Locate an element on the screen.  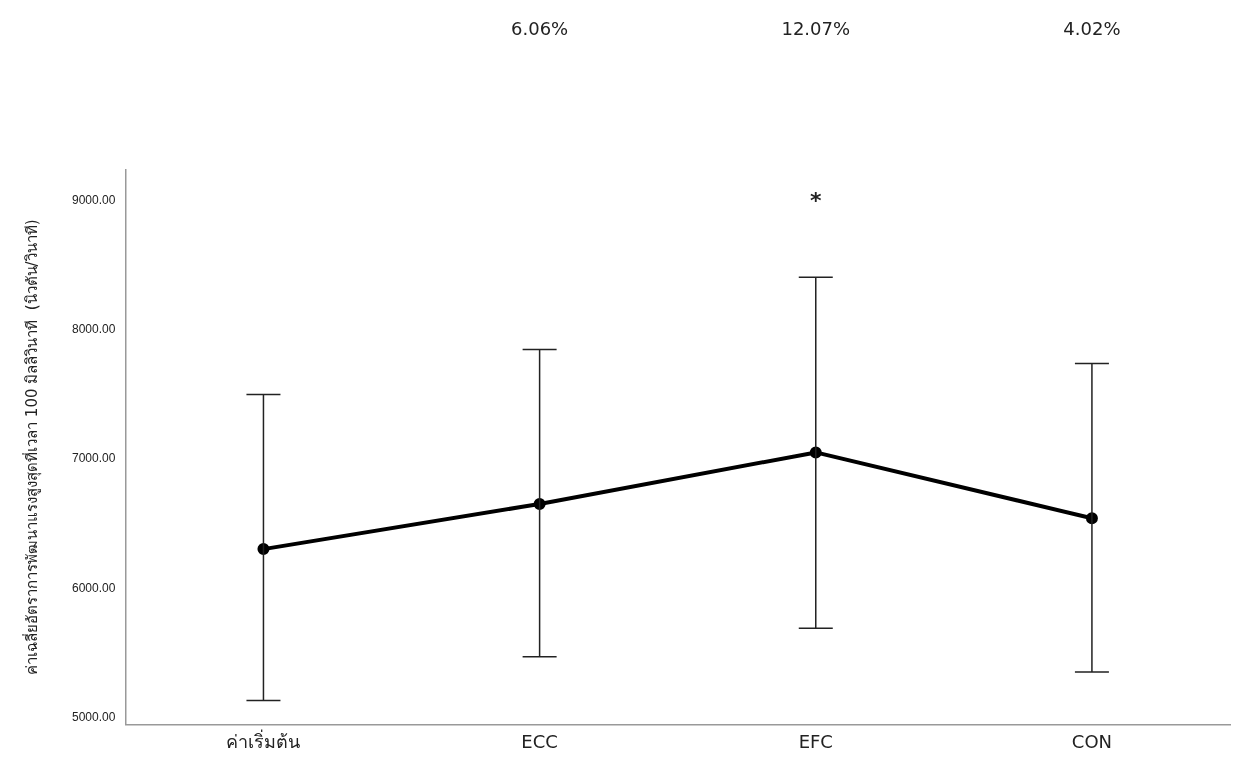
y-tick-label: 5000.00 is located at coordinates (93, 716).